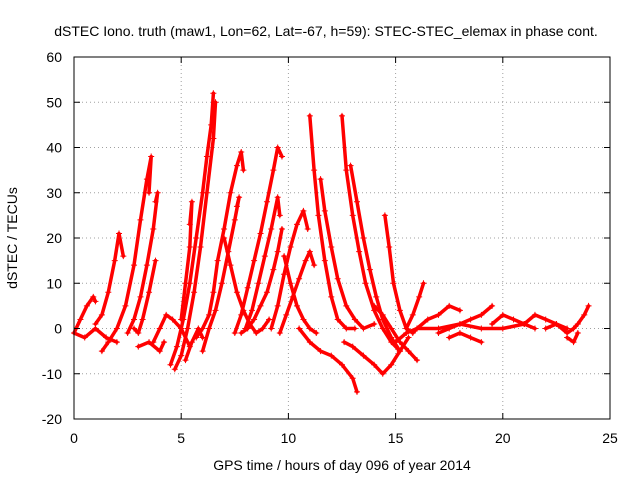  Describe the element at coordinates (54, 148) in the screenshot. I see `y-tick-label: 40` at that location.